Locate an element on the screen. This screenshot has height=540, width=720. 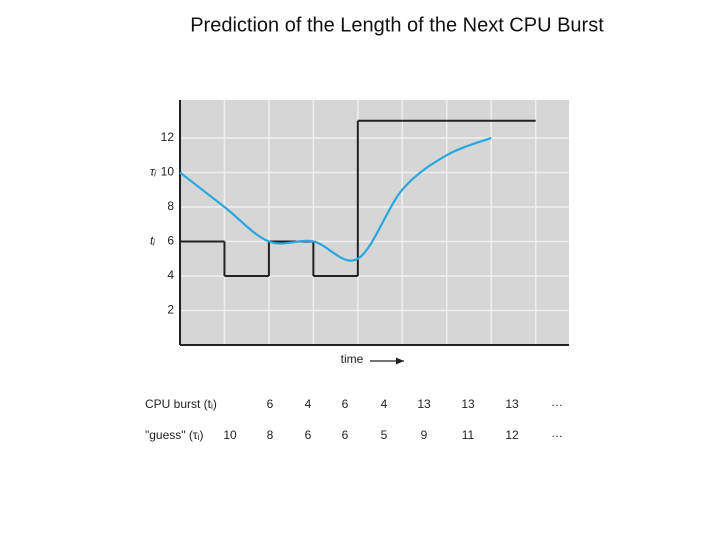
table-cell: 10 is located at coordinates (230, 435).